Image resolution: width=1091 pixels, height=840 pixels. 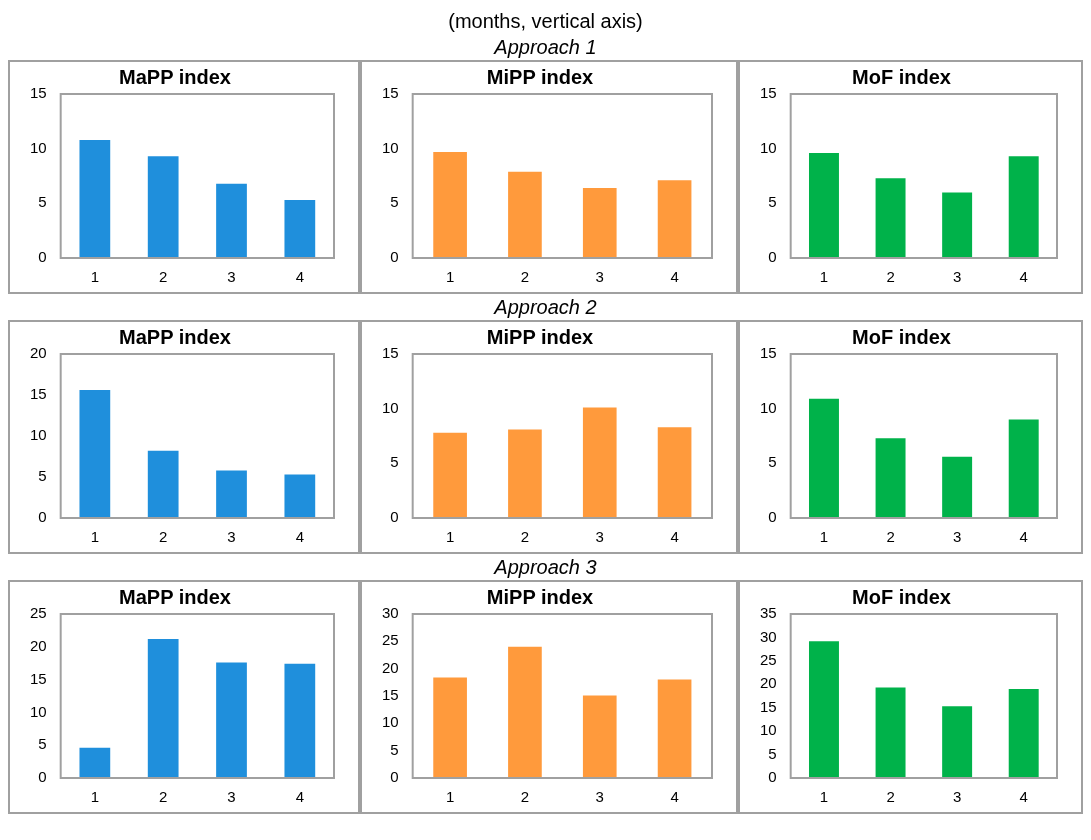 I want to click on text: (months, vertical axis), so click(x=545, y=21).